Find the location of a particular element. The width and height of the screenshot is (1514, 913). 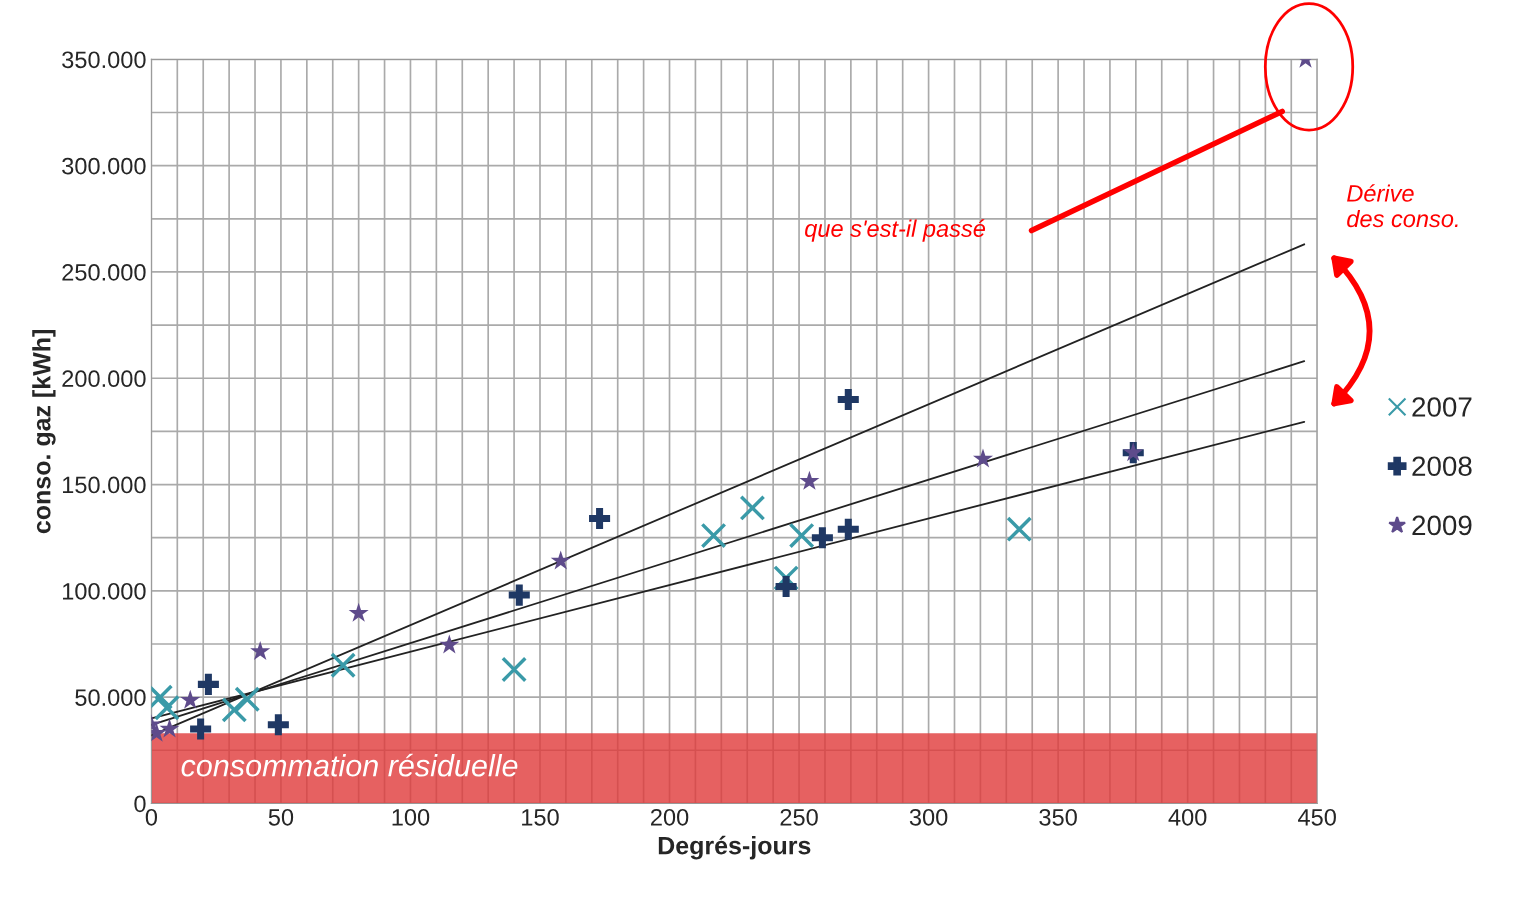

y-tick-label: 300.000 is located at coordinates (104, 166).